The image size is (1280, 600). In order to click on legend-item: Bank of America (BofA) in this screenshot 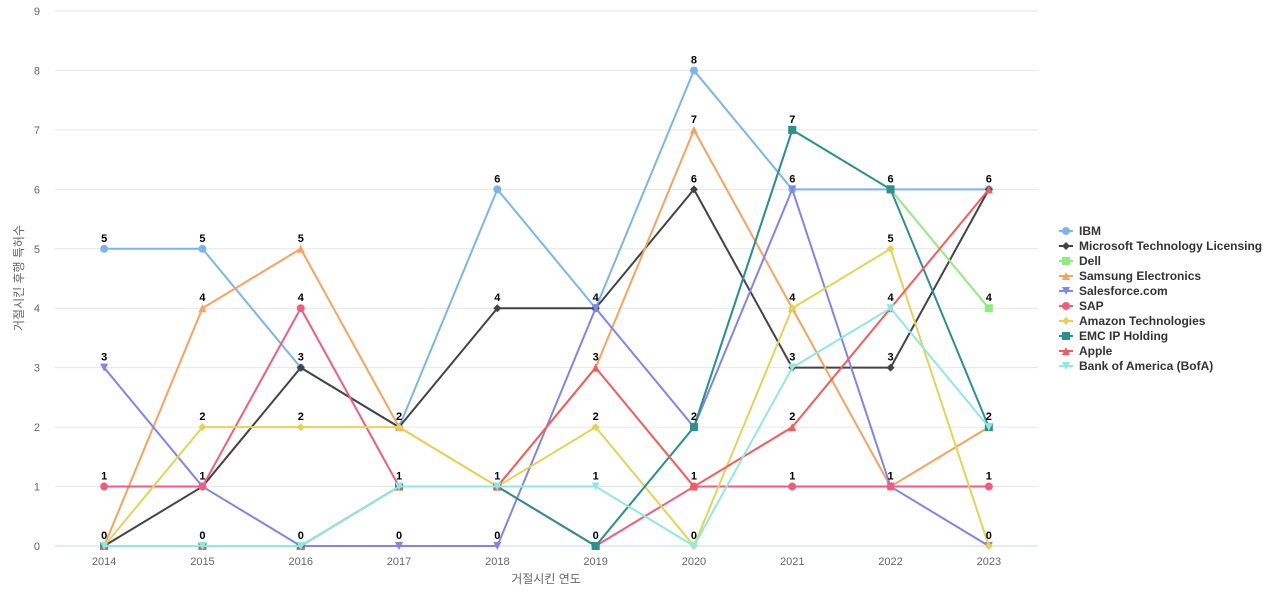, I will do `click(1136, 366)`.